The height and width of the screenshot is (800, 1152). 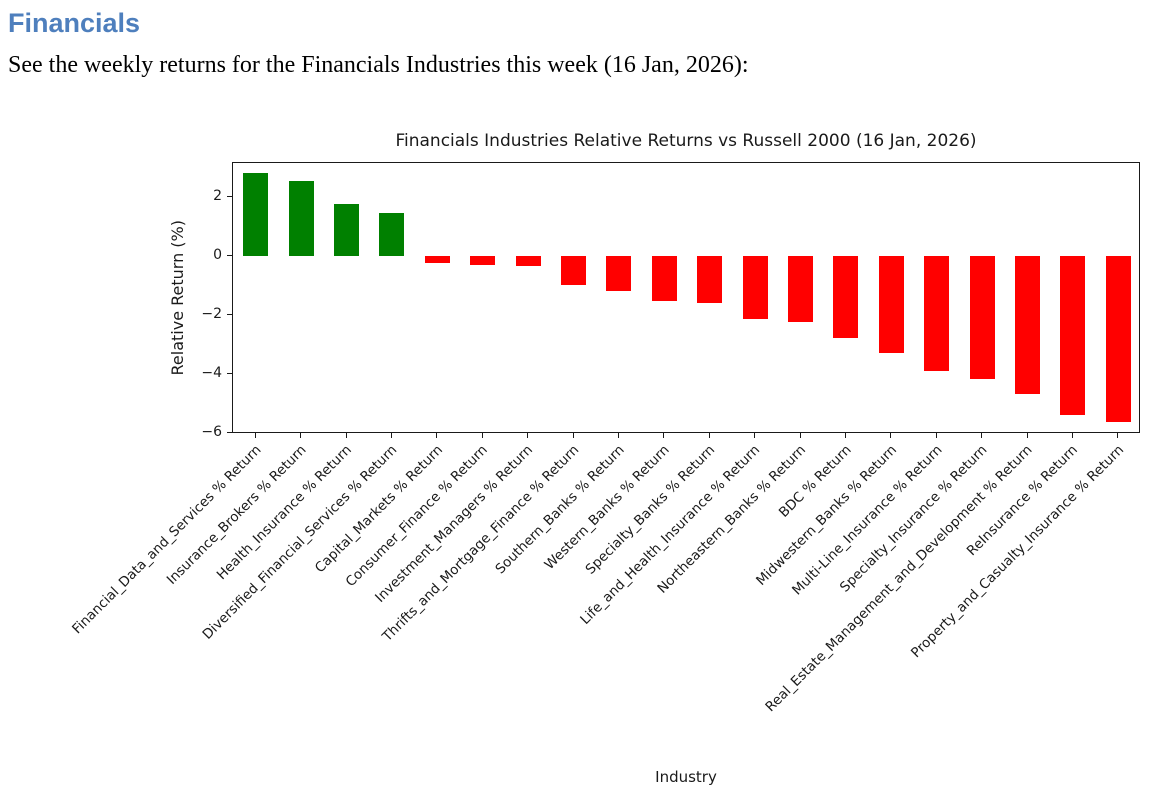 What do you see at coordinates (846, 297) in the screenshot?
I see `bar-BDC` at bounding box center [846, 297].